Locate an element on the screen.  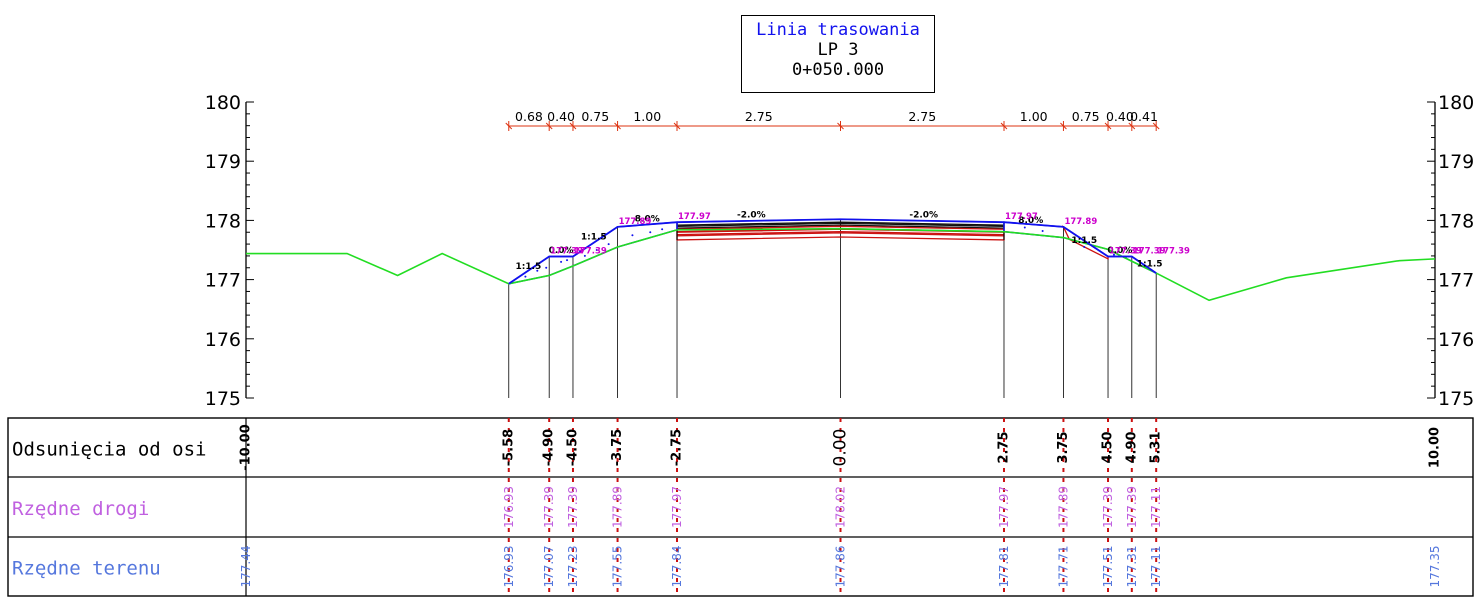
offset-value: -5.58 is located at coordinates (508, 447).